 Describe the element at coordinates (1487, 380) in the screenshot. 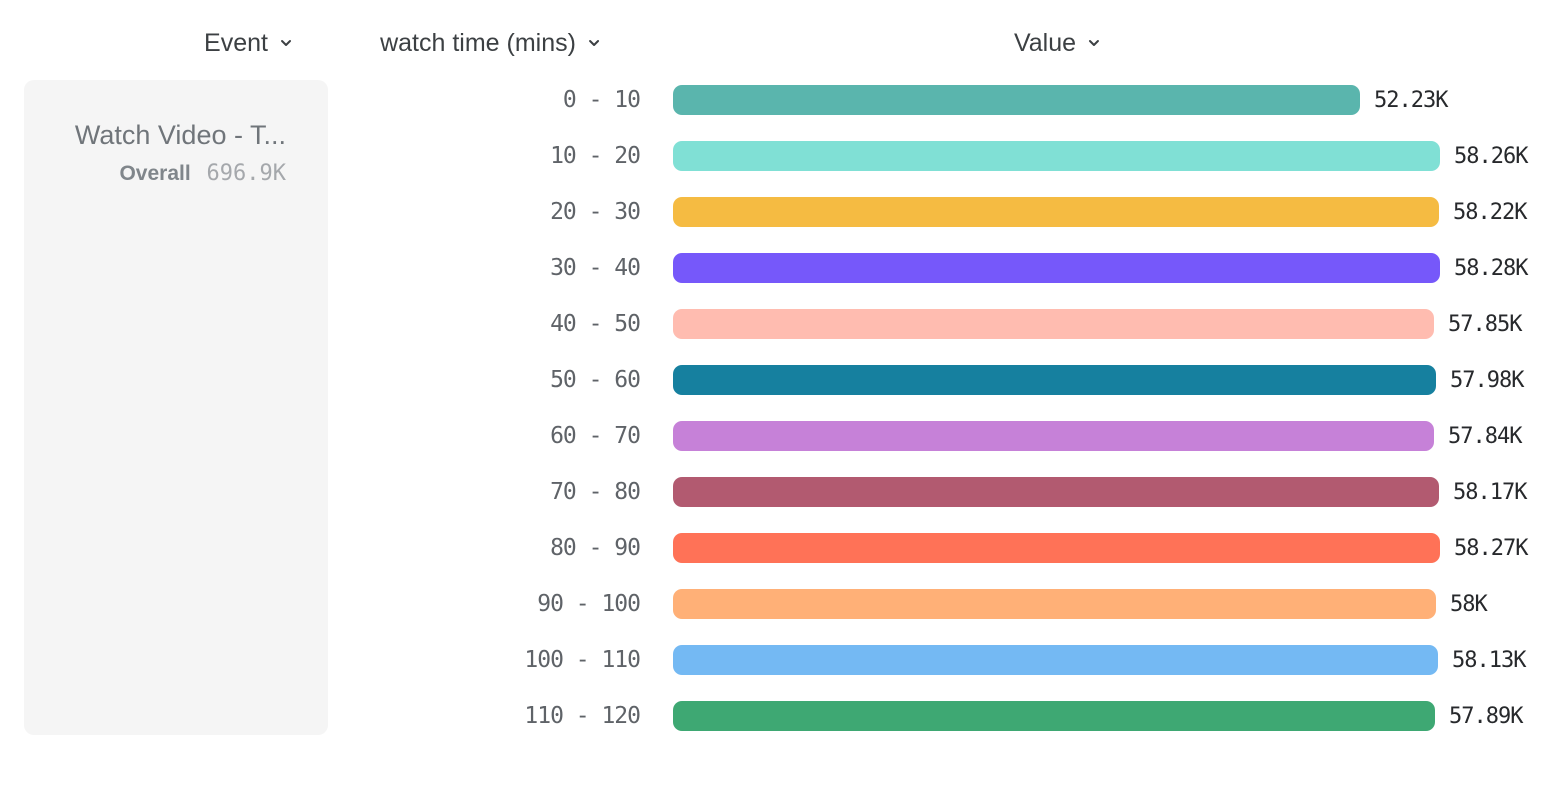

I see `value-label: 57.98K` at that location.